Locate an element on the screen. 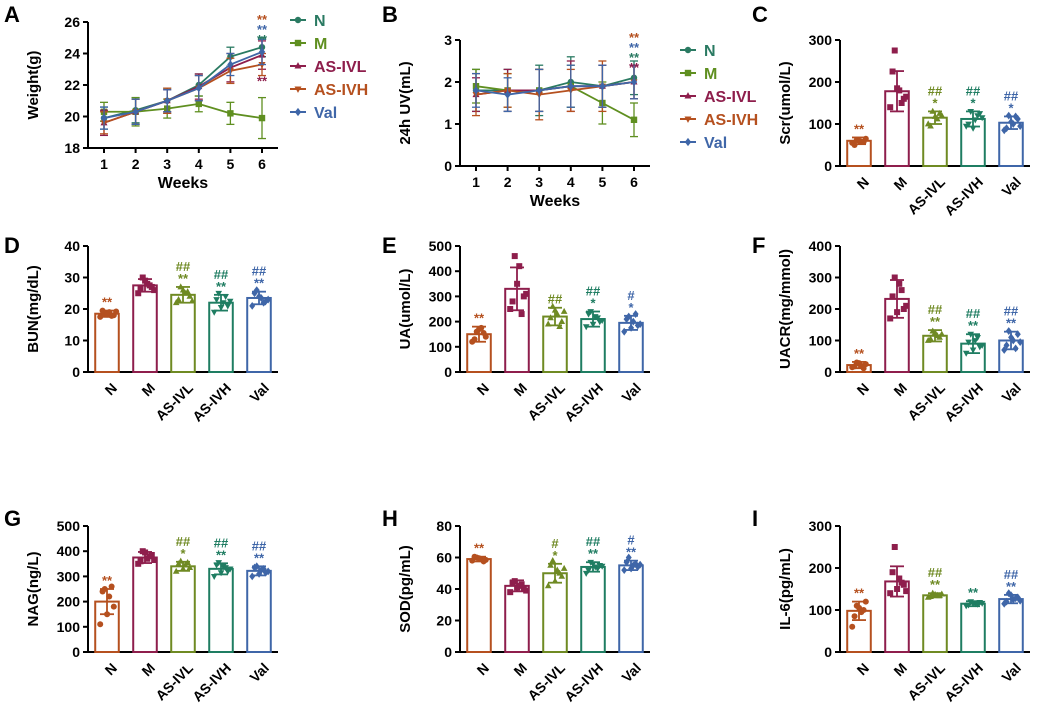  chart-a-y-tick-label: 22 is located at coordinates (72, 85).